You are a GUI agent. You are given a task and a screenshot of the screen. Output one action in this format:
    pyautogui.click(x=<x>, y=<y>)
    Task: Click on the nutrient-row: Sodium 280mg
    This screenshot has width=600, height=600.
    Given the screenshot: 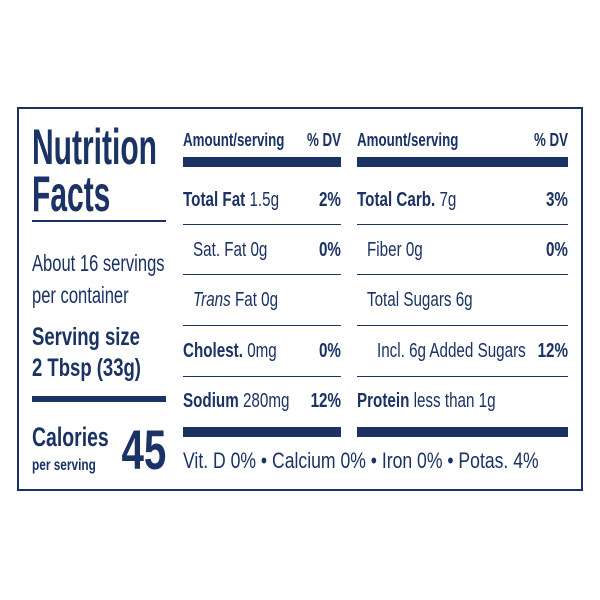 What is the action you would take?
    pyautogui.click(x=236, y=401)
    